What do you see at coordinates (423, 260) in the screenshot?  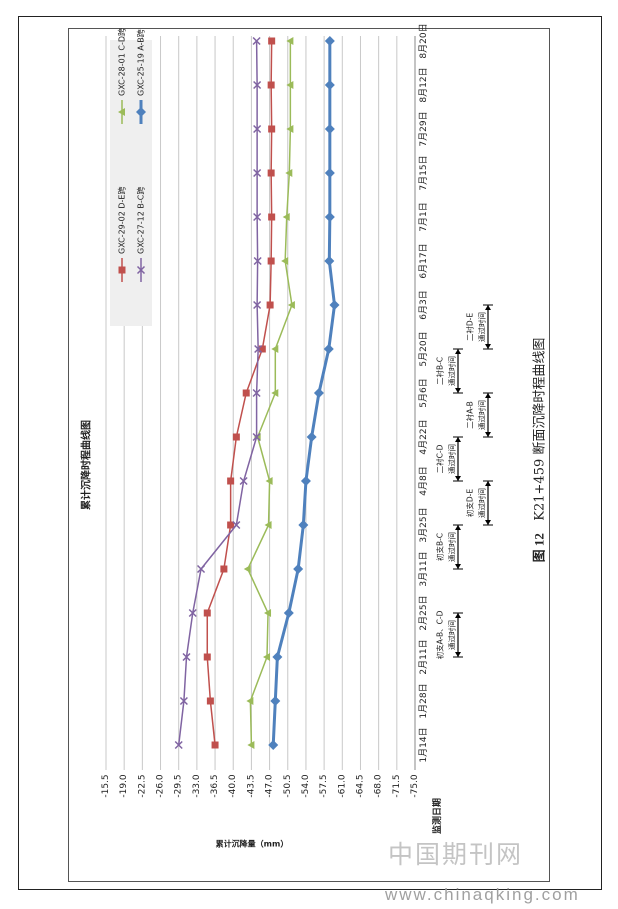 I see `date-tick-label: 6月17日` at bounding box center [423, 260].